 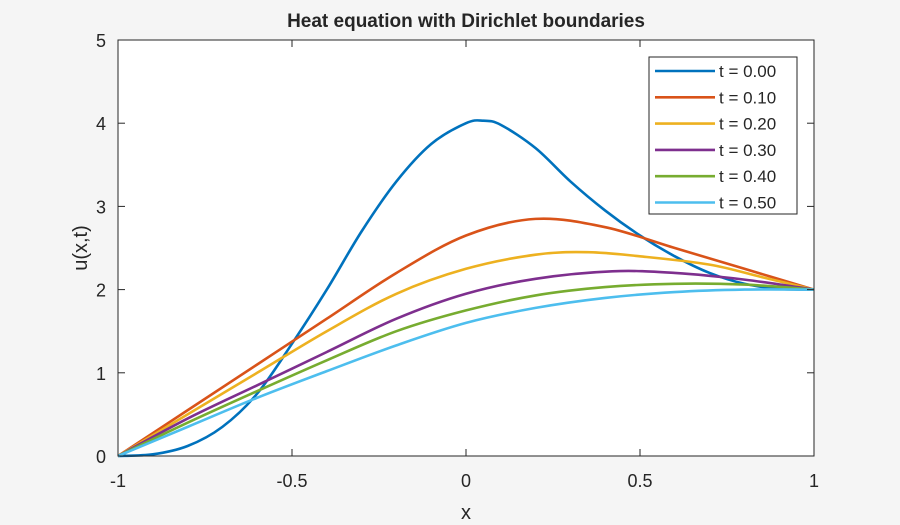 I want to click on legend-label: t = 0.40, so click(x=747, y=176).